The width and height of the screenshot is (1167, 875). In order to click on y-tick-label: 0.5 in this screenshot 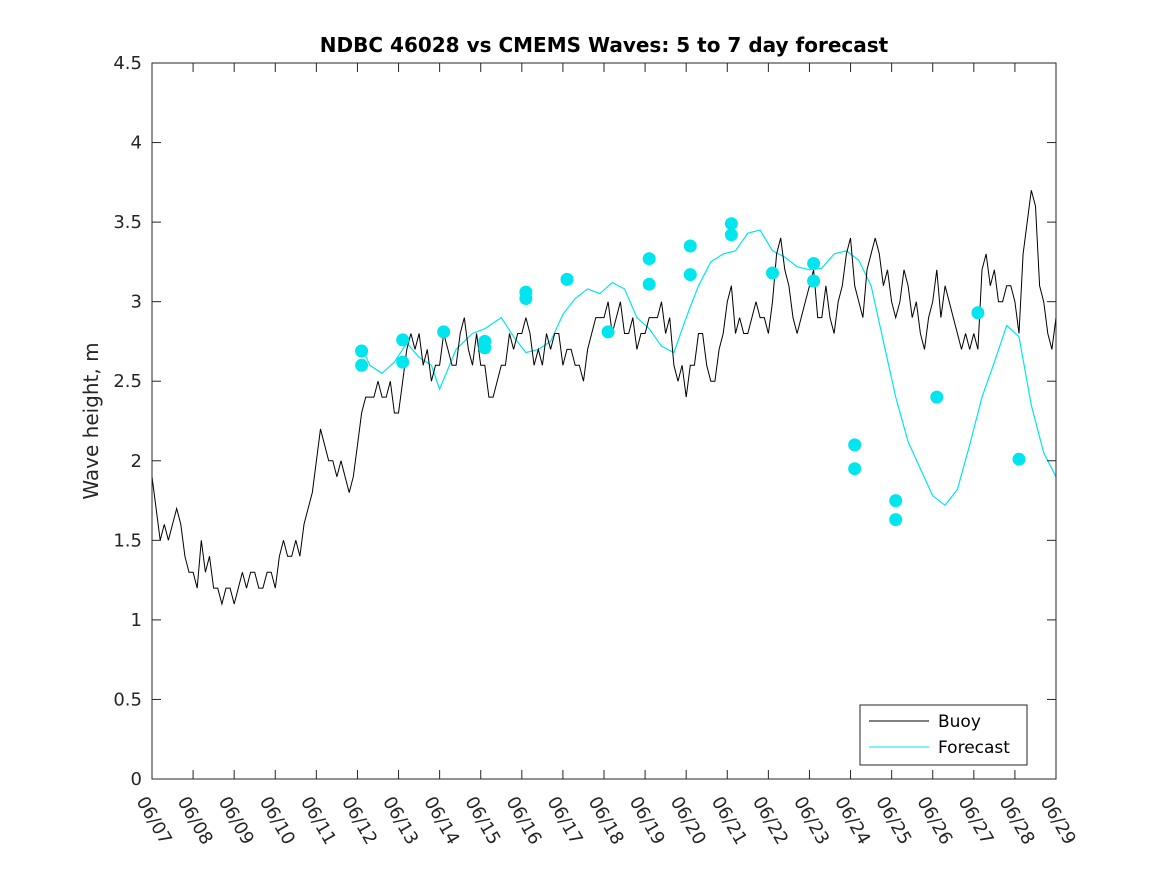, I will do `click(127, 699)`.